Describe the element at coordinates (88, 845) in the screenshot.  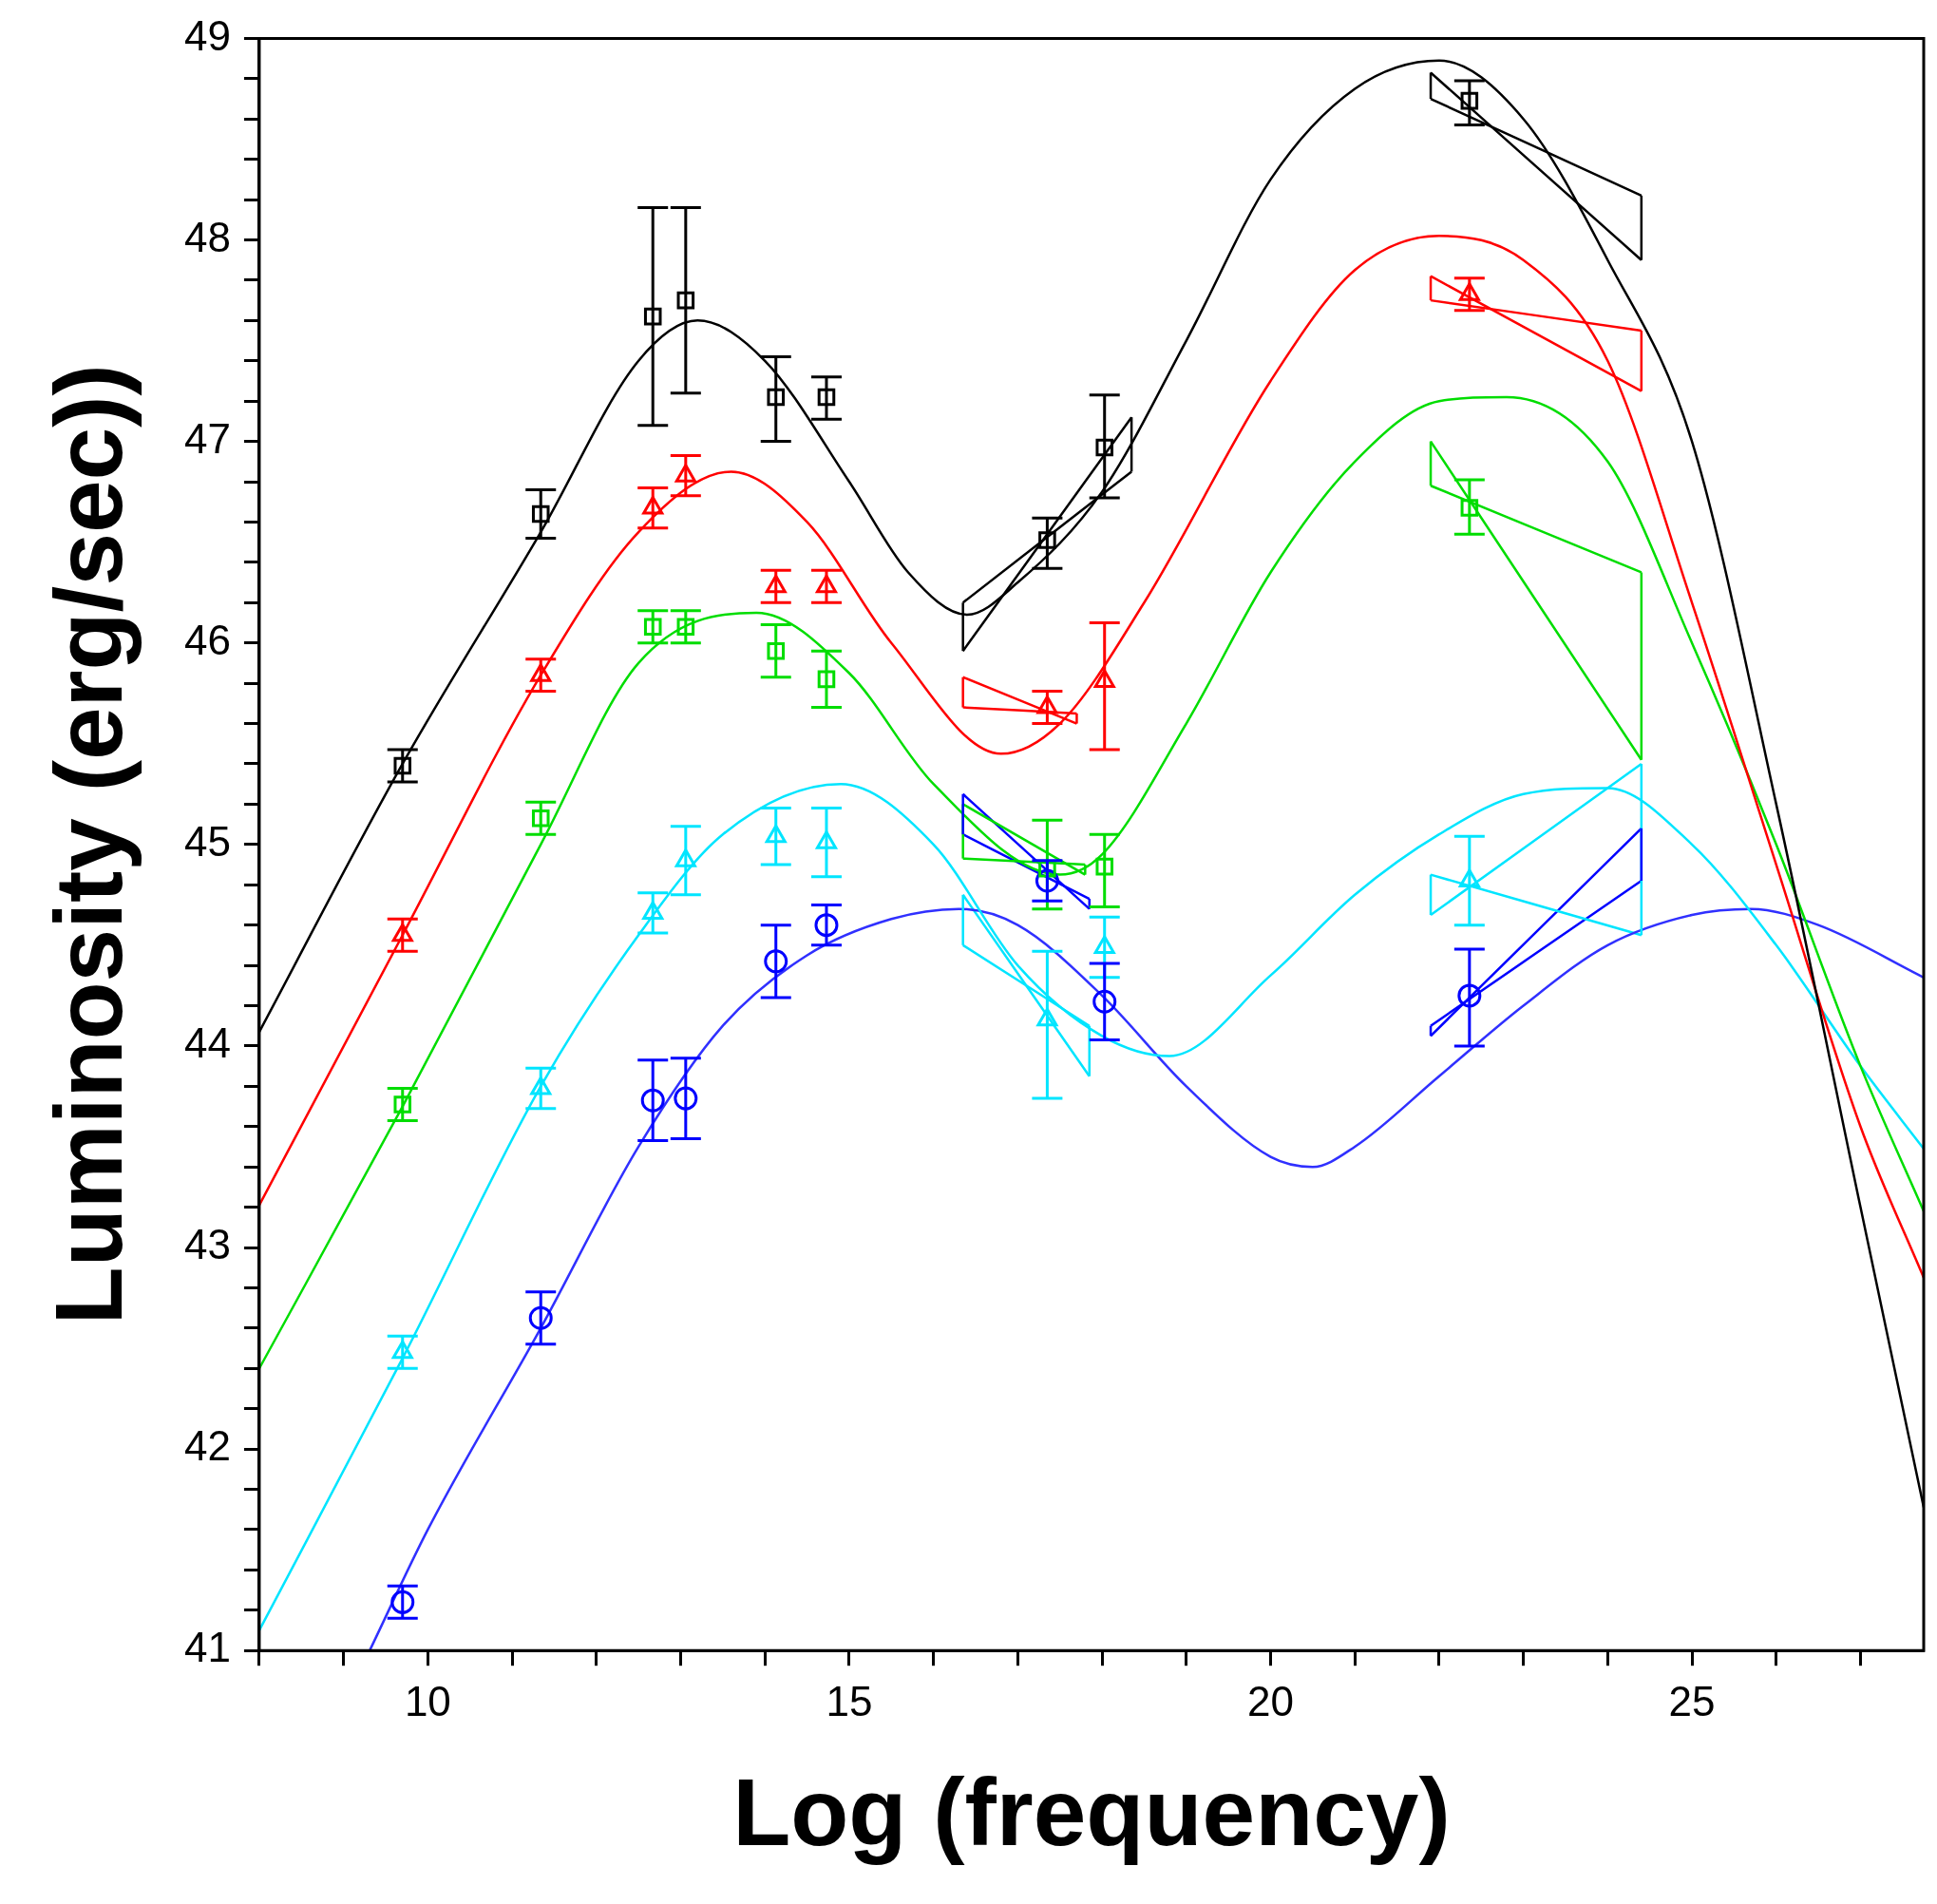
I see `y-axis-title: Luminosity (erg/sec))` at that location.